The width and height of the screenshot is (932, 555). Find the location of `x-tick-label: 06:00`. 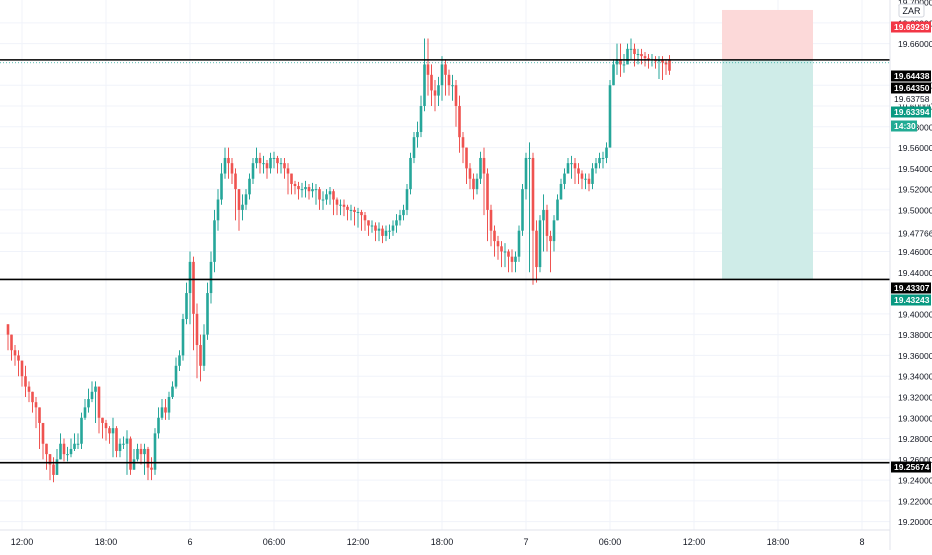

x-tick-label: 06:00 is located at coordinates (610, 542).